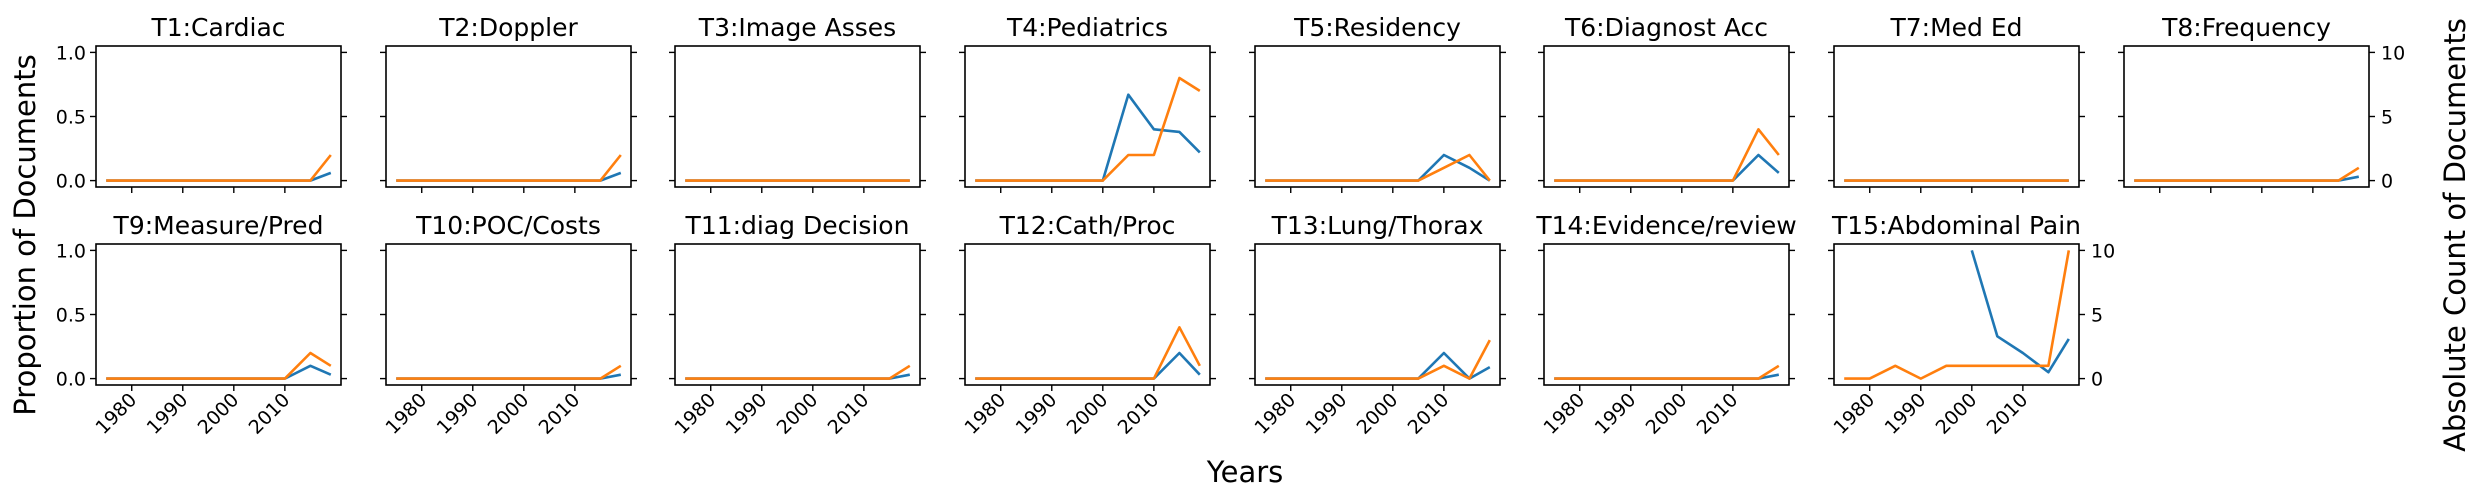 The width and height of the screenshot is (2486, 501). What do you see at coordinates (1245, 472) in the screenshot?
I see `figure-xlabel: Years` at bounding box center [1245, 472].